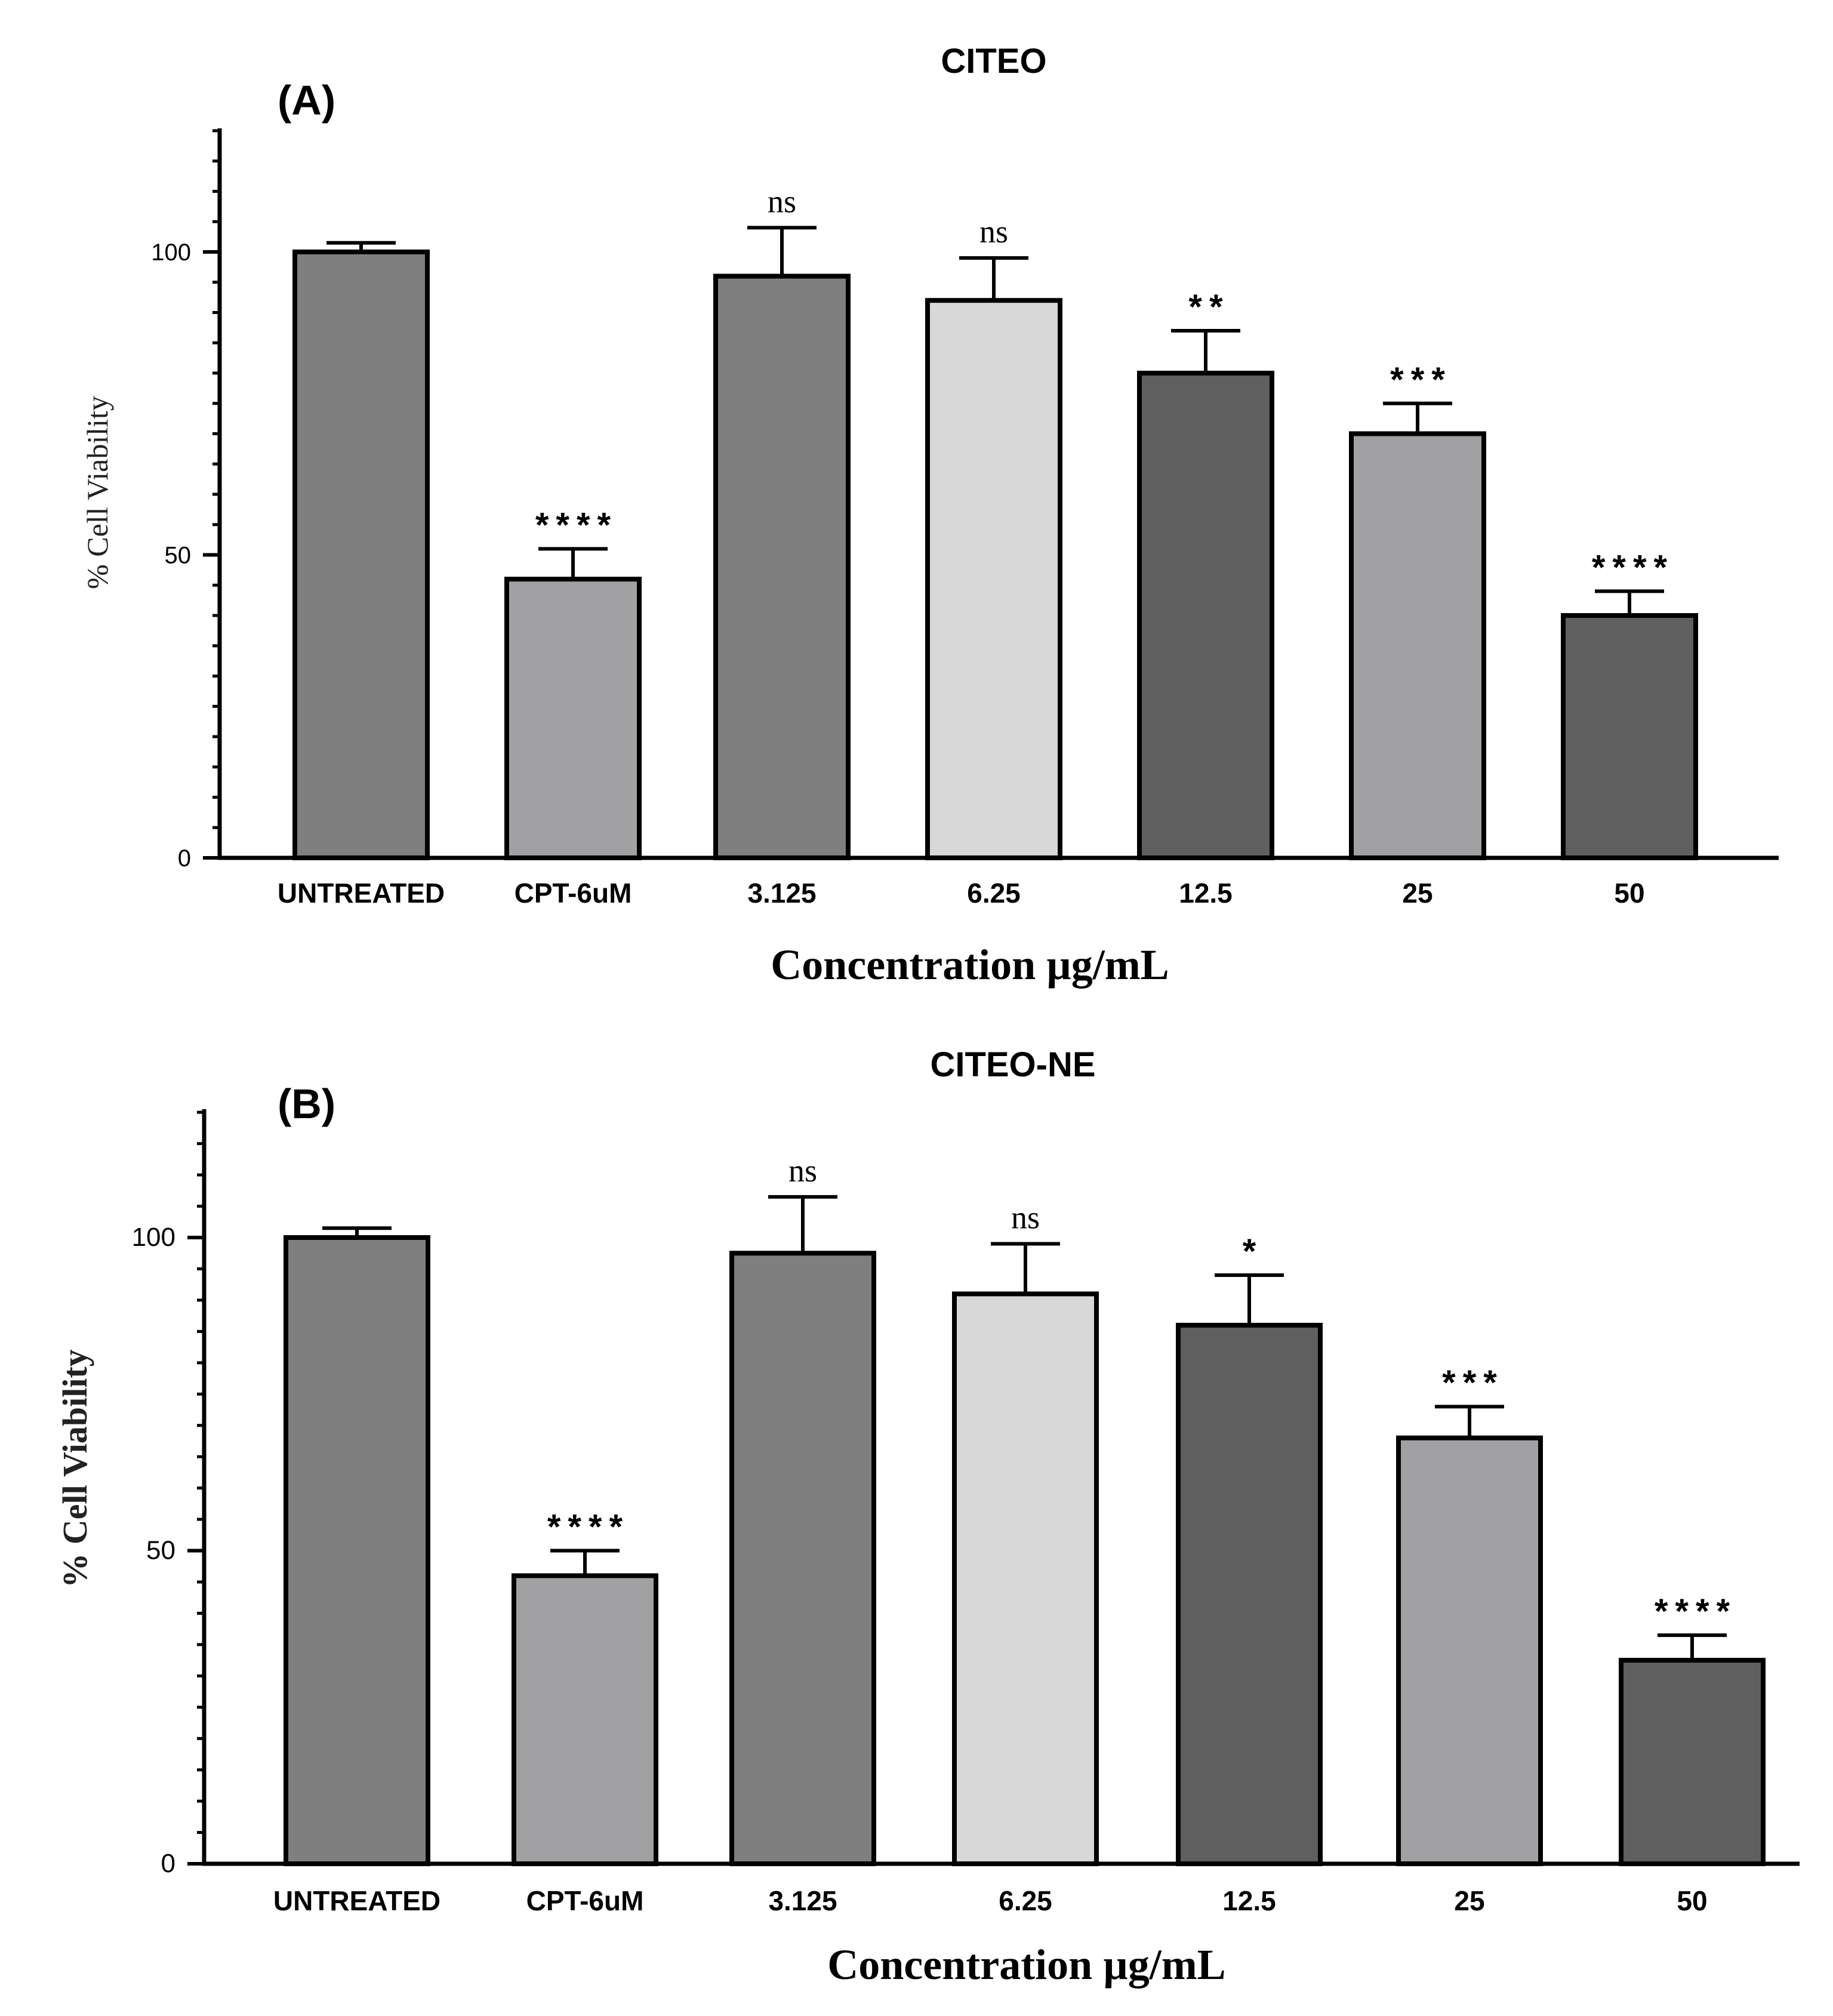  I want to click on panel-b-x-tick-label: 50, so click(1692, 1900).